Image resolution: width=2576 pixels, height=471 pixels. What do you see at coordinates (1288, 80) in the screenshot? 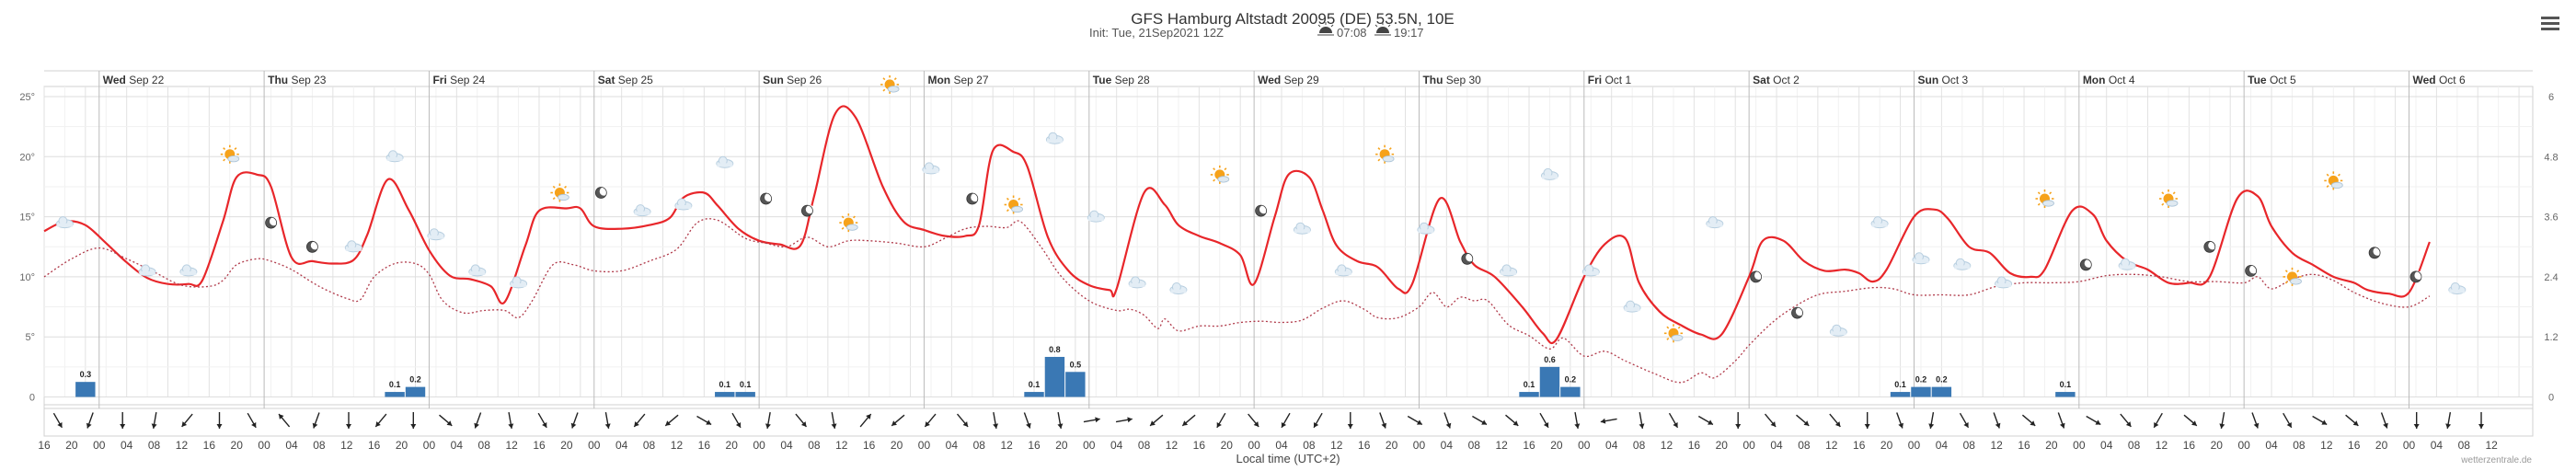
I see `day-label: Wed Sep 29` at bounding box center [1288, 80].